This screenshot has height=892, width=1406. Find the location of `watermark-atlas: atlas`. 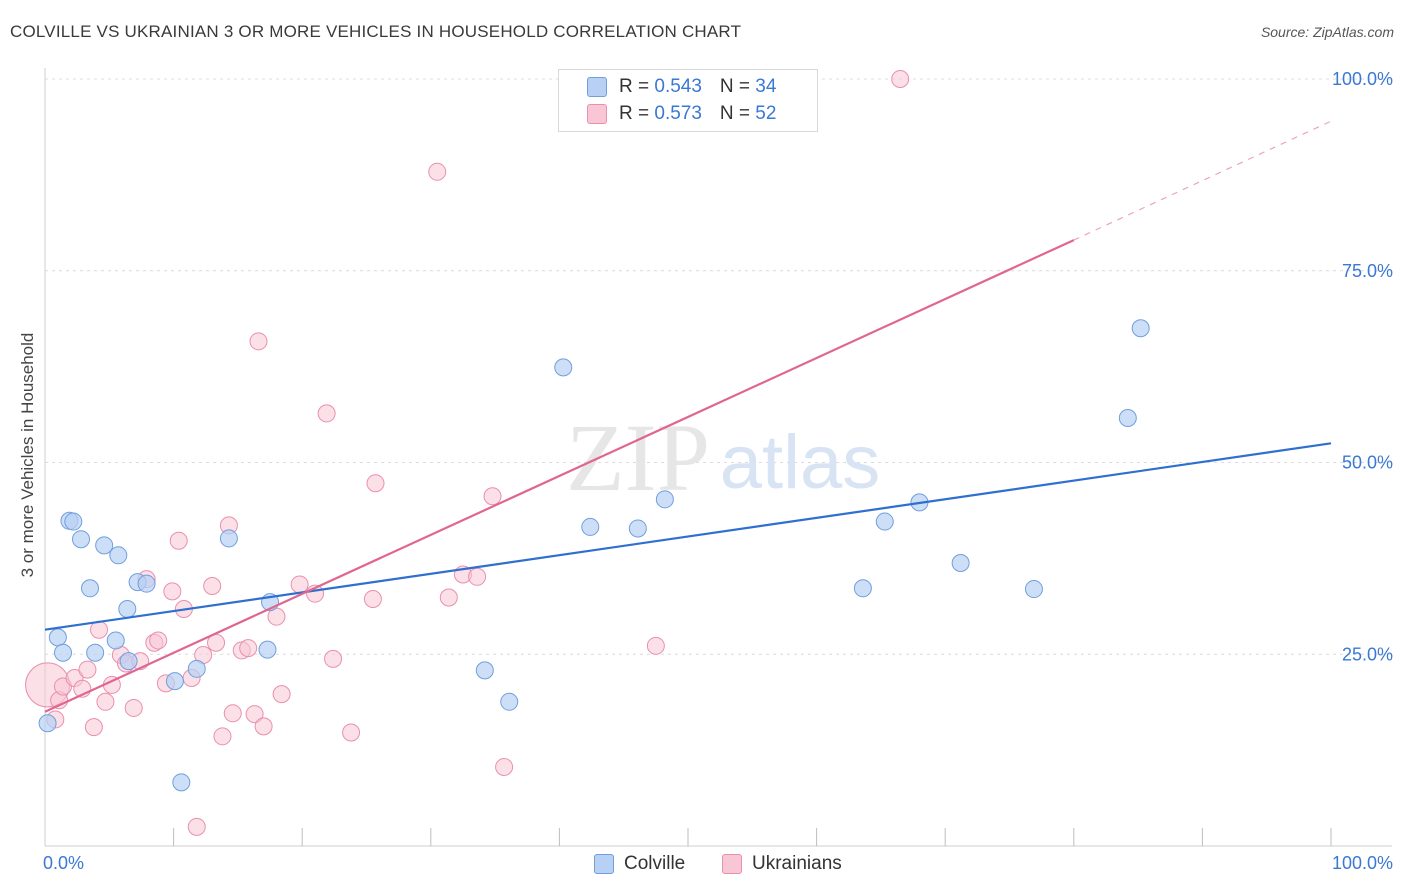

watermark-atlas: atlas is located at coordinates (800, 462).